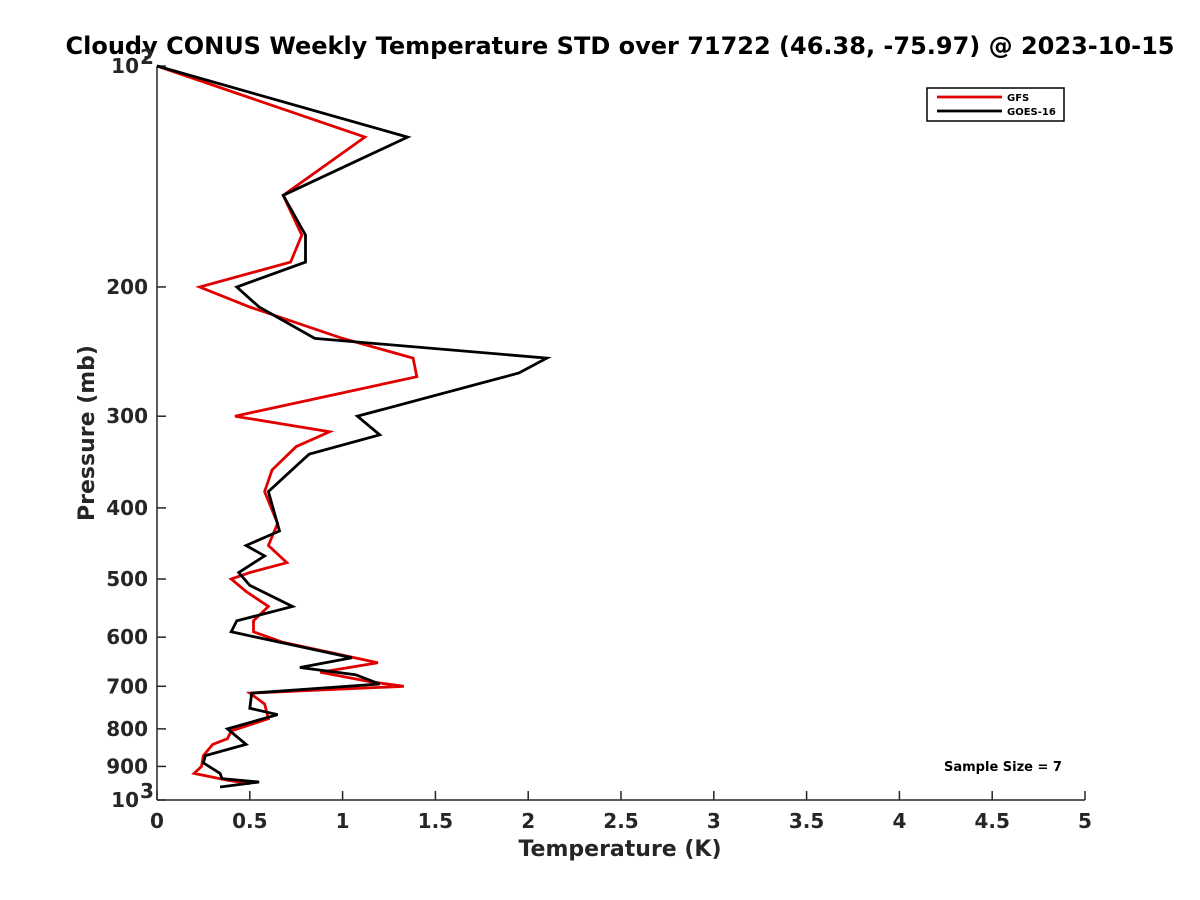  I want to click on y-tick-label: 300, so click(127, 416).